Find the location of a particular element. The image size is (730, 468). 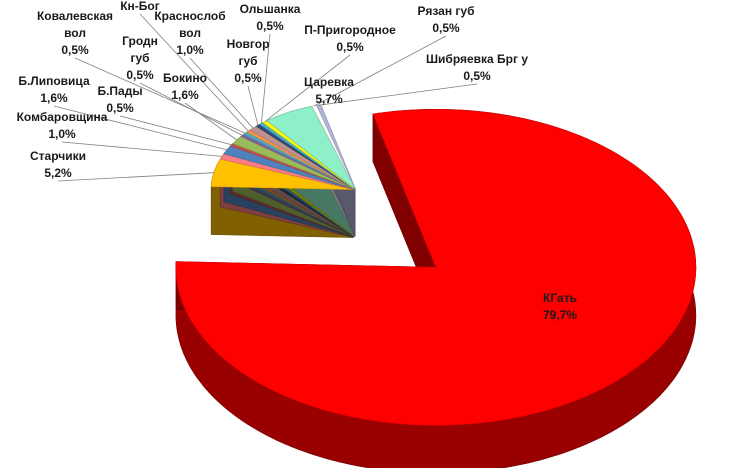

slice-label: Рязан губ 0,5% is located at coordinates (446, 19).